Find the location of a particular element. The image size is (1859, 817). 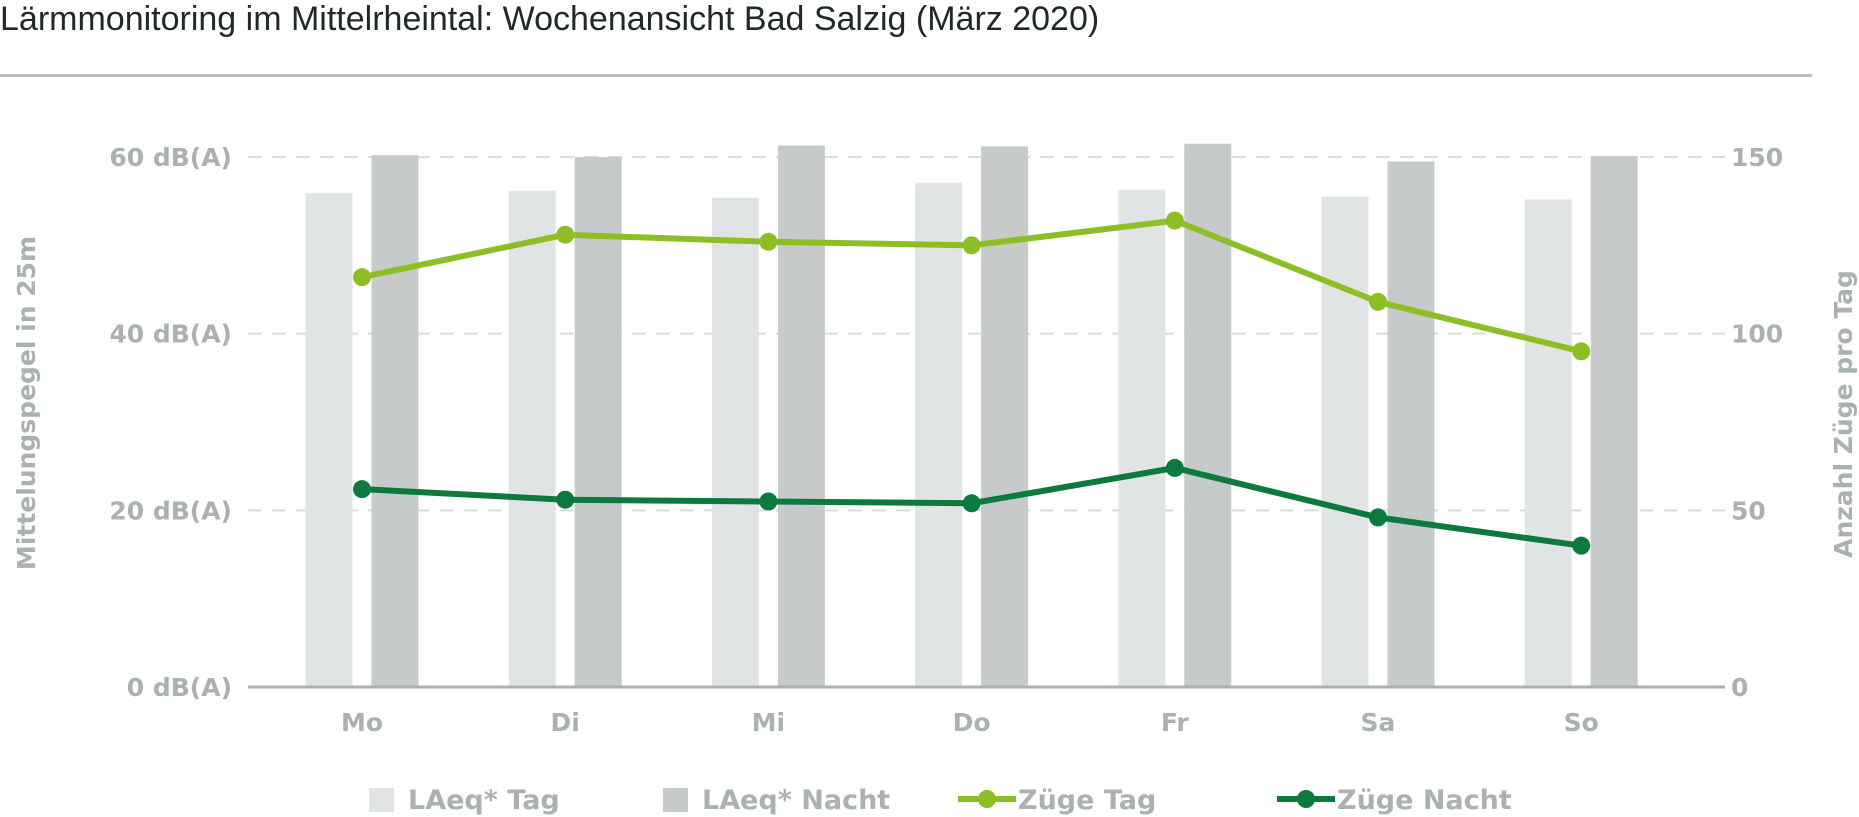

y-left-tick-label: 20 dB(A) is located at coordinates (170, 510).